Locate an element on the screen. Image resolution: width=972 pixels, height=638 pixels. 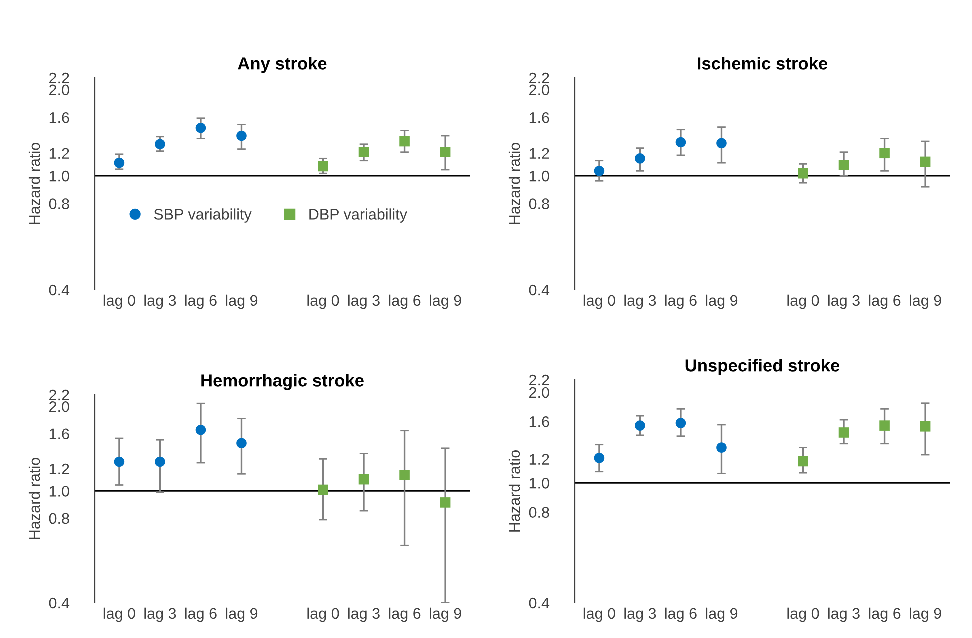
chart-title: Any stroke is located at coordinates (282, 65).